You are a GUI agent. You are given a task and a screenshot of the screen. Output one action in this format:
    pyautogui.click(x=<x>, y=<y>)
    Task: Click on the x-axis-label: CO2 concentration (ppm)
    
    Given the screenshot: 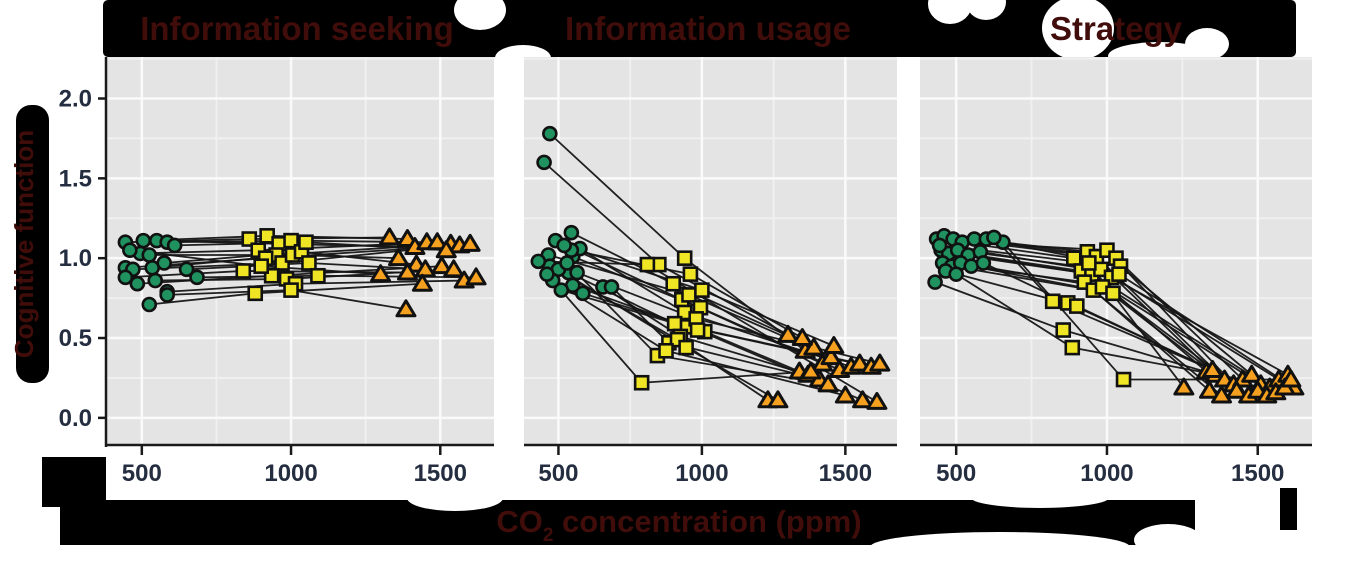 What is the action you would take?
    pyautogui.click(x=678, y=525)
    